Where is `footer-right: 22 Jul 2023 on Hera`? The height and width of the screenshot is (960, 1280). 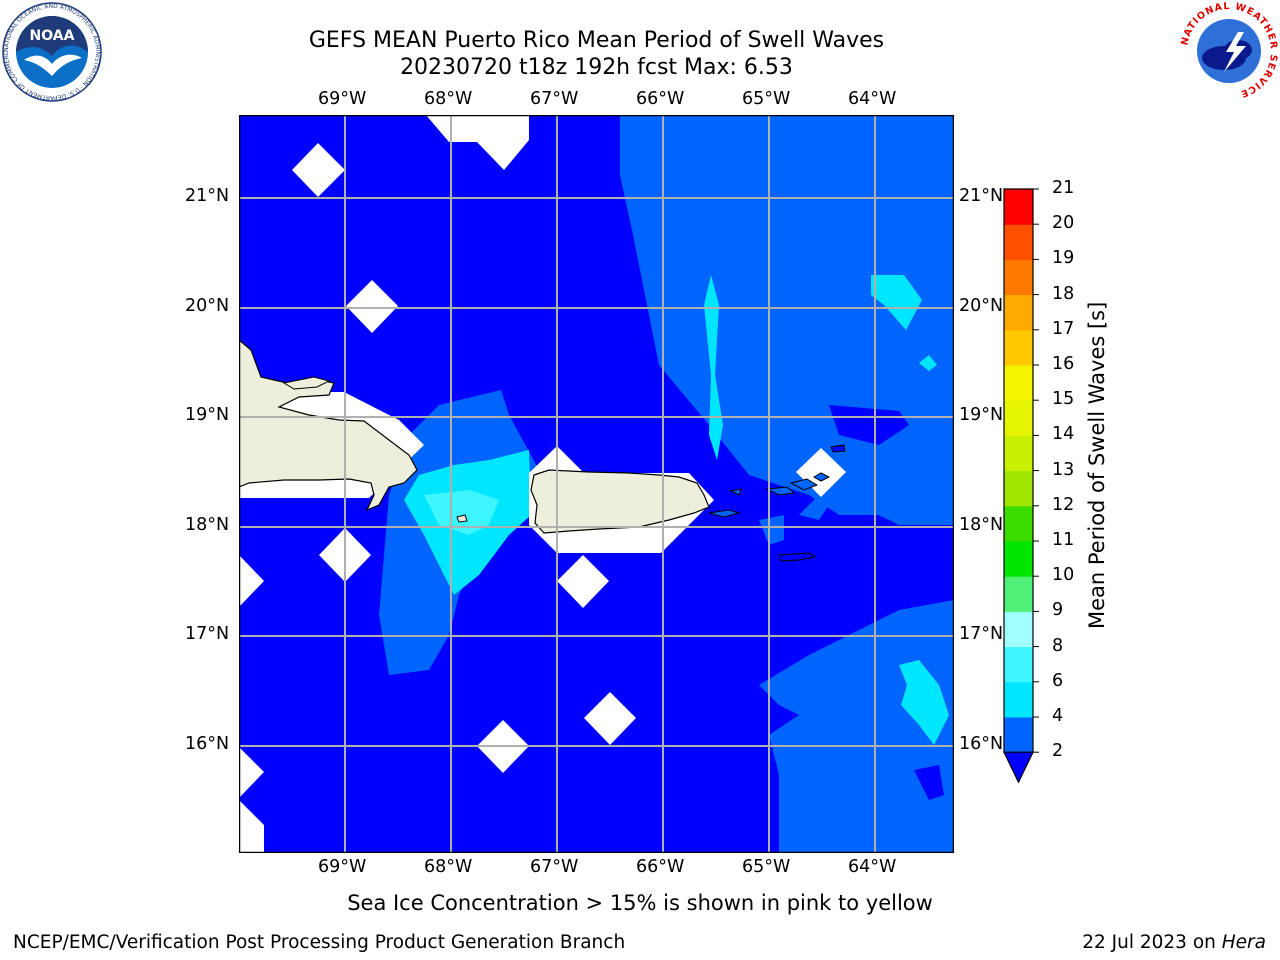
footer-right: 22 Jul 2023 on Hera is located at coordinates (1174, 942).